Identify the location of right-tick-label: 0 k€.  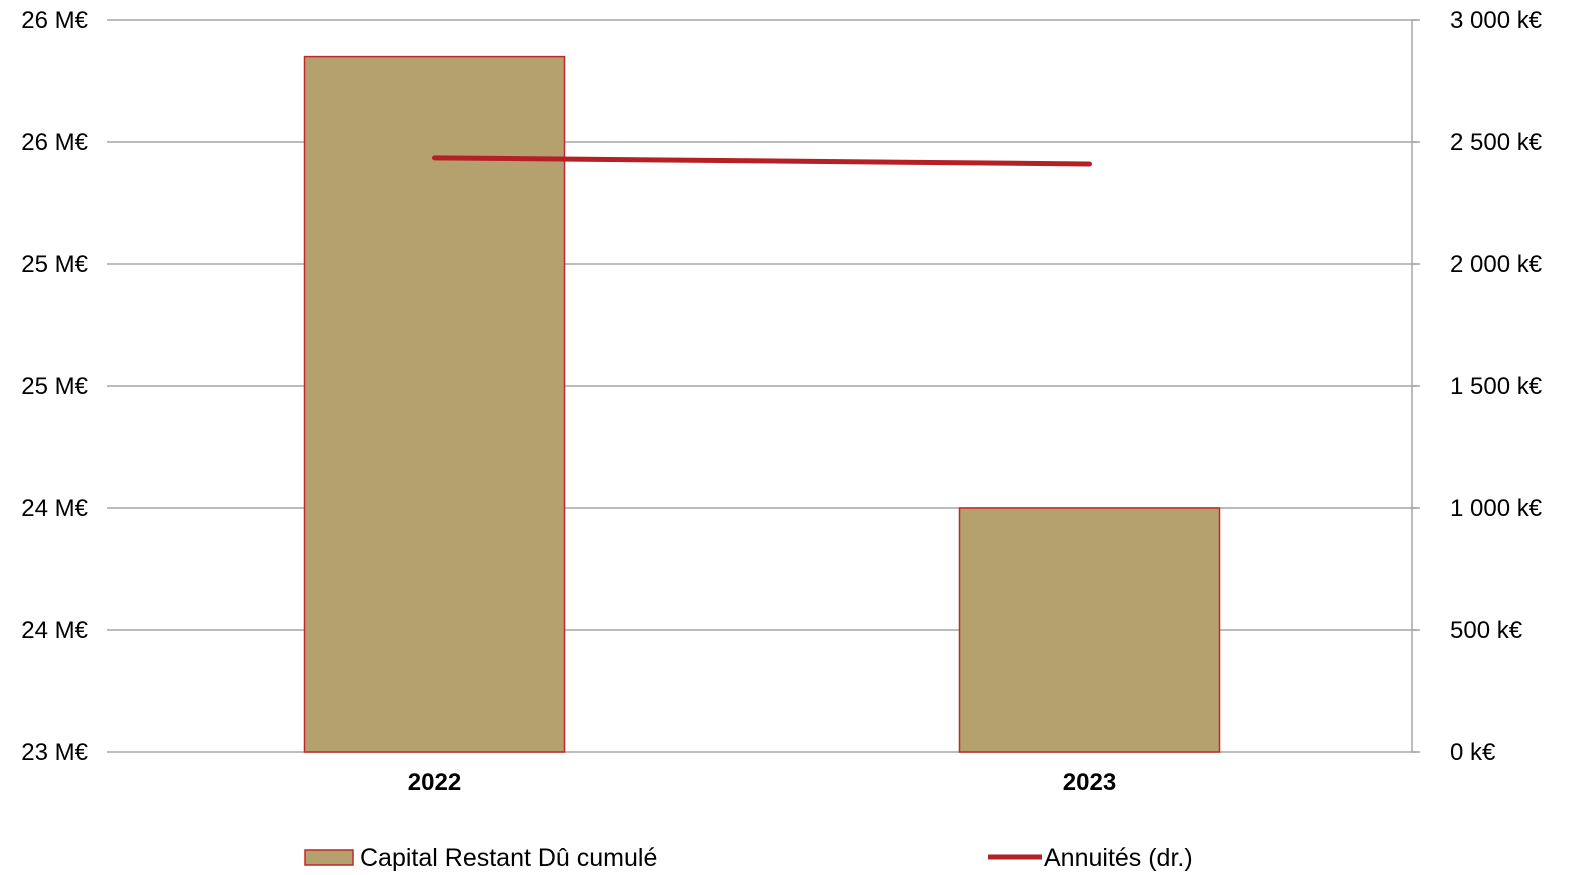
(1473, 752).